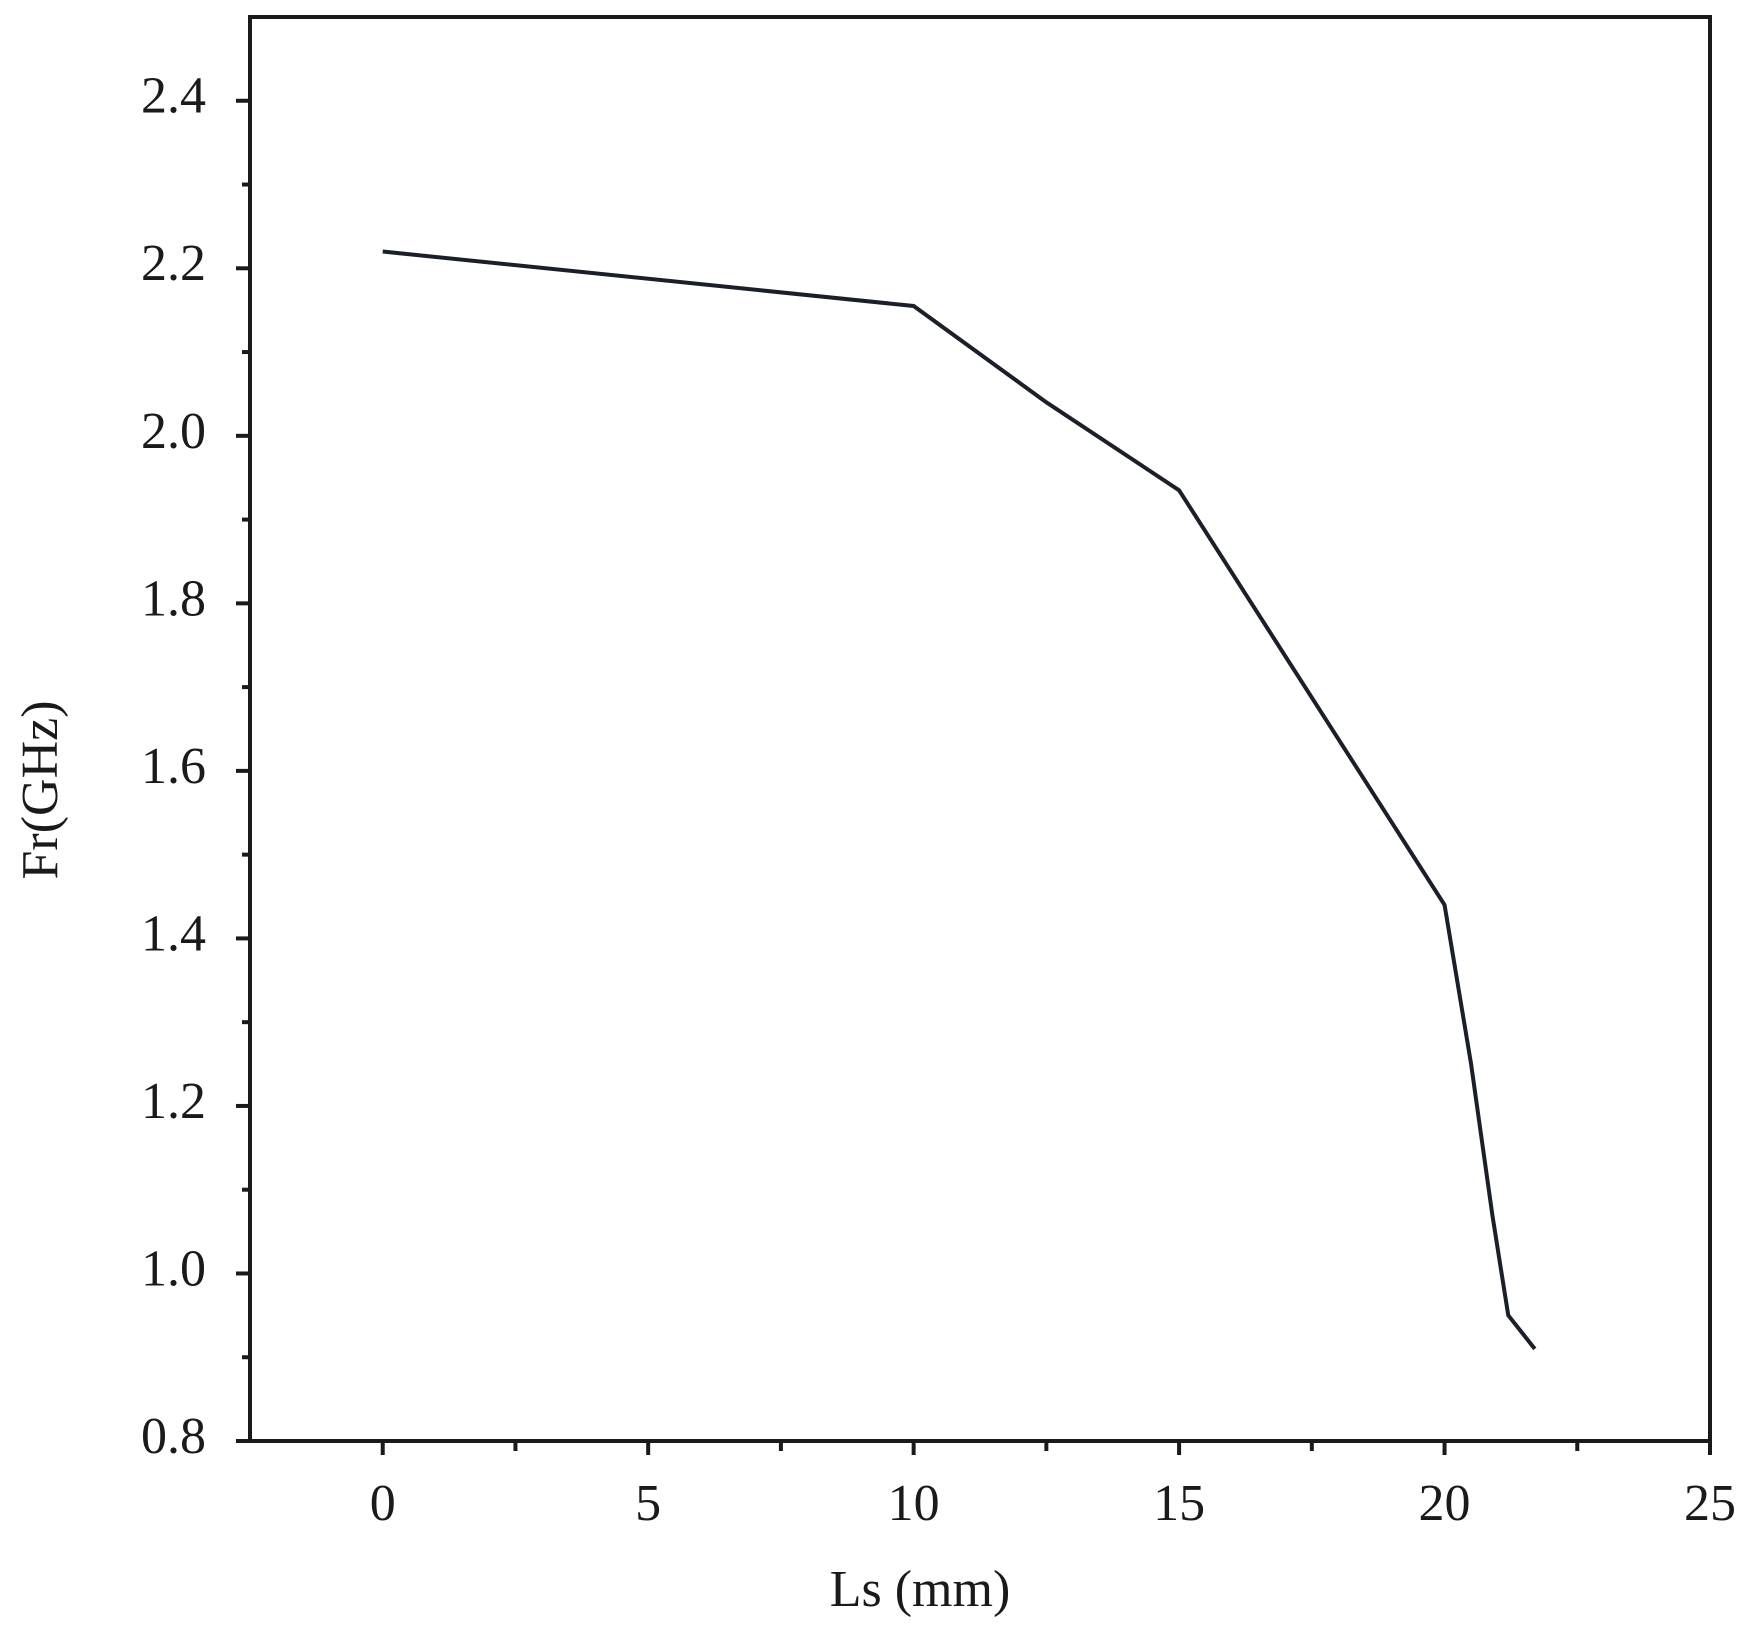 Image resolution: width=1744 pixels, height=1636 pixels. What do you see at coordinates (1710, 1503) in the screenshot?
I see `x-tick-label: 25` at bounding box center [1710, 1503].